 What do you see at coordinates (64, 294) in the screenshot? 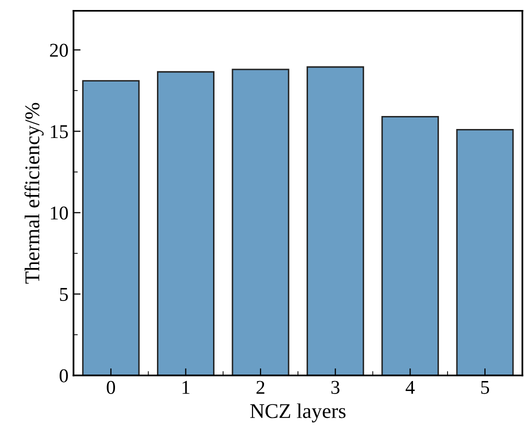
I see `y-tick-label: 5` at bounding box center [64, 294].